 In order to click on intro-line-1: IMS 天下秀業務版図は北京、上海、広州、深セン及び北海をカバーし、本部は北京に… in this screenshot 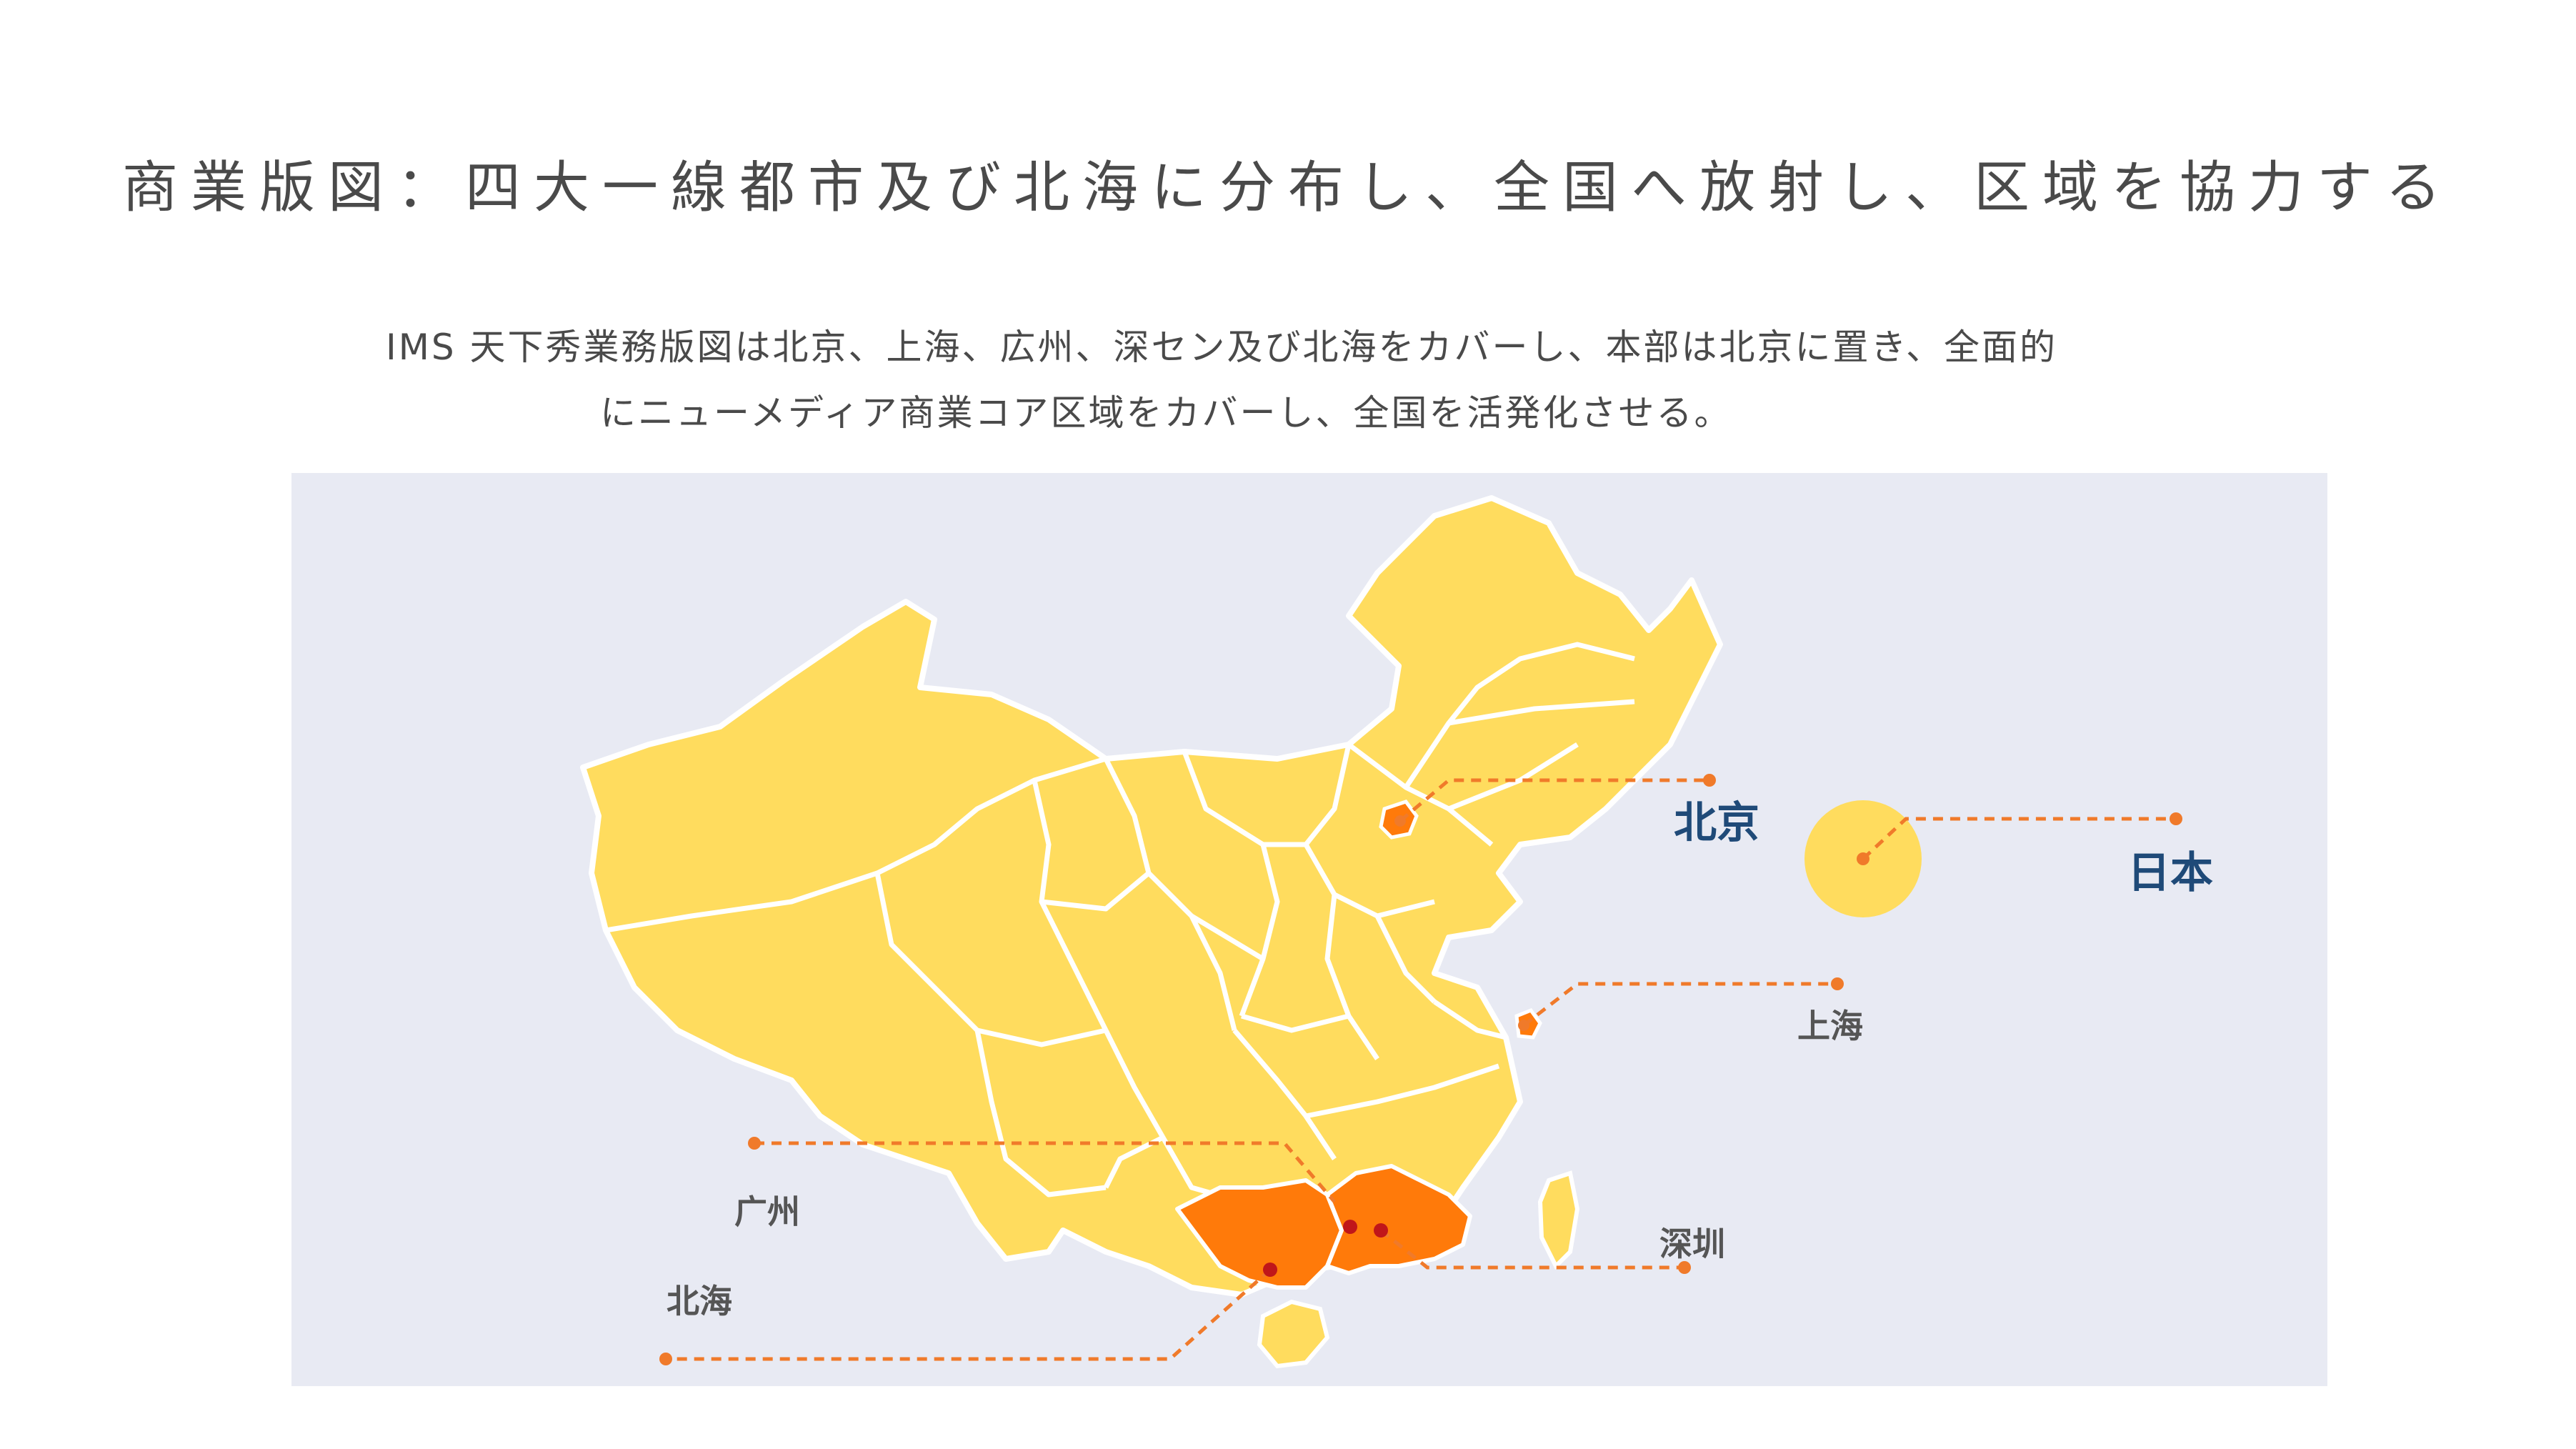, I will do `click(1222, 347)`.